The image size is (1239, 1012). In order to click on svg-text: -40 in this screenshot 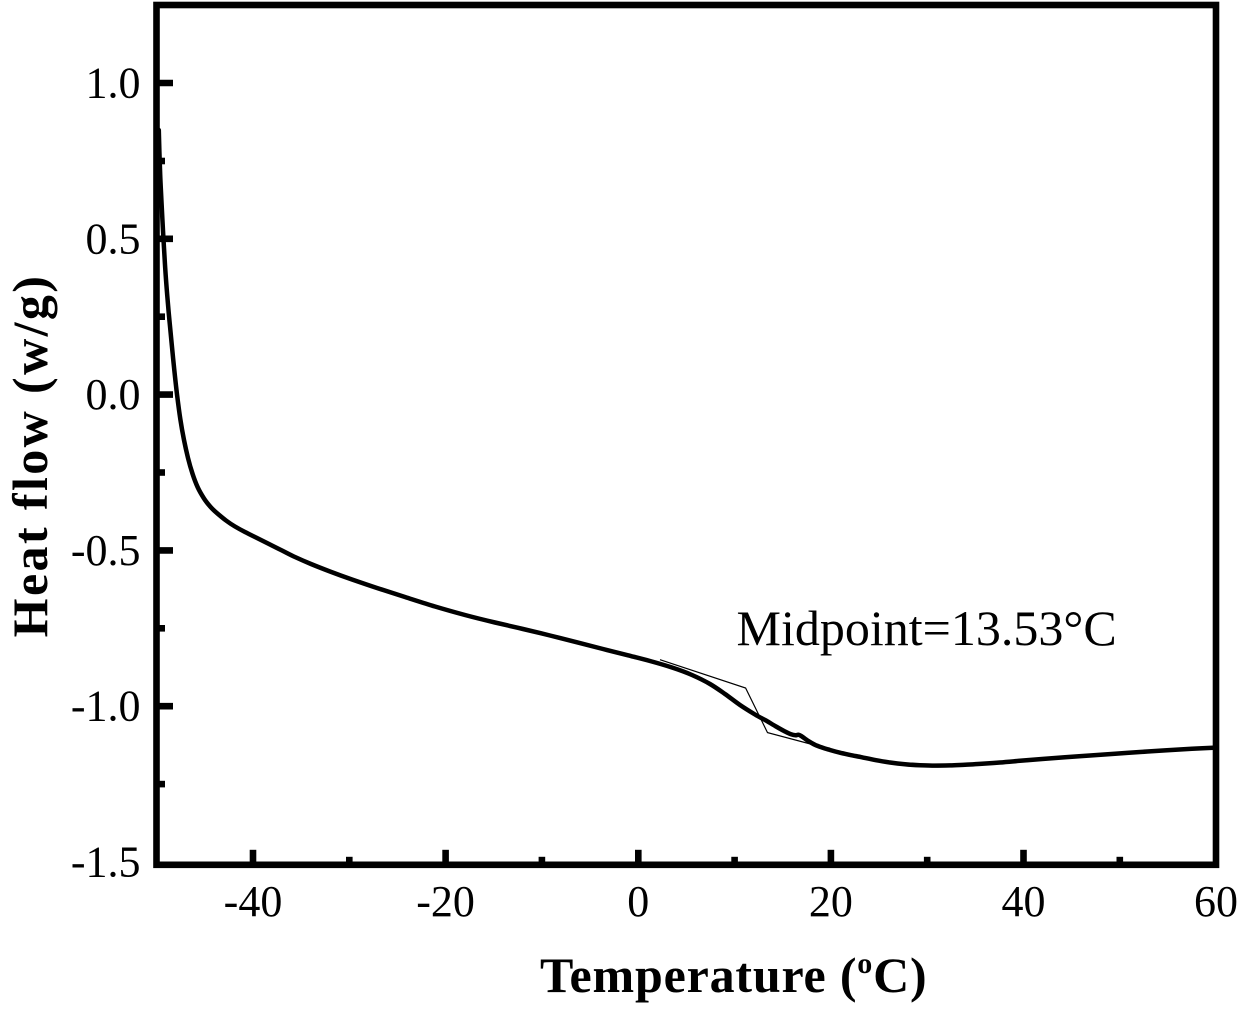, I will do `click(253, 901)`.